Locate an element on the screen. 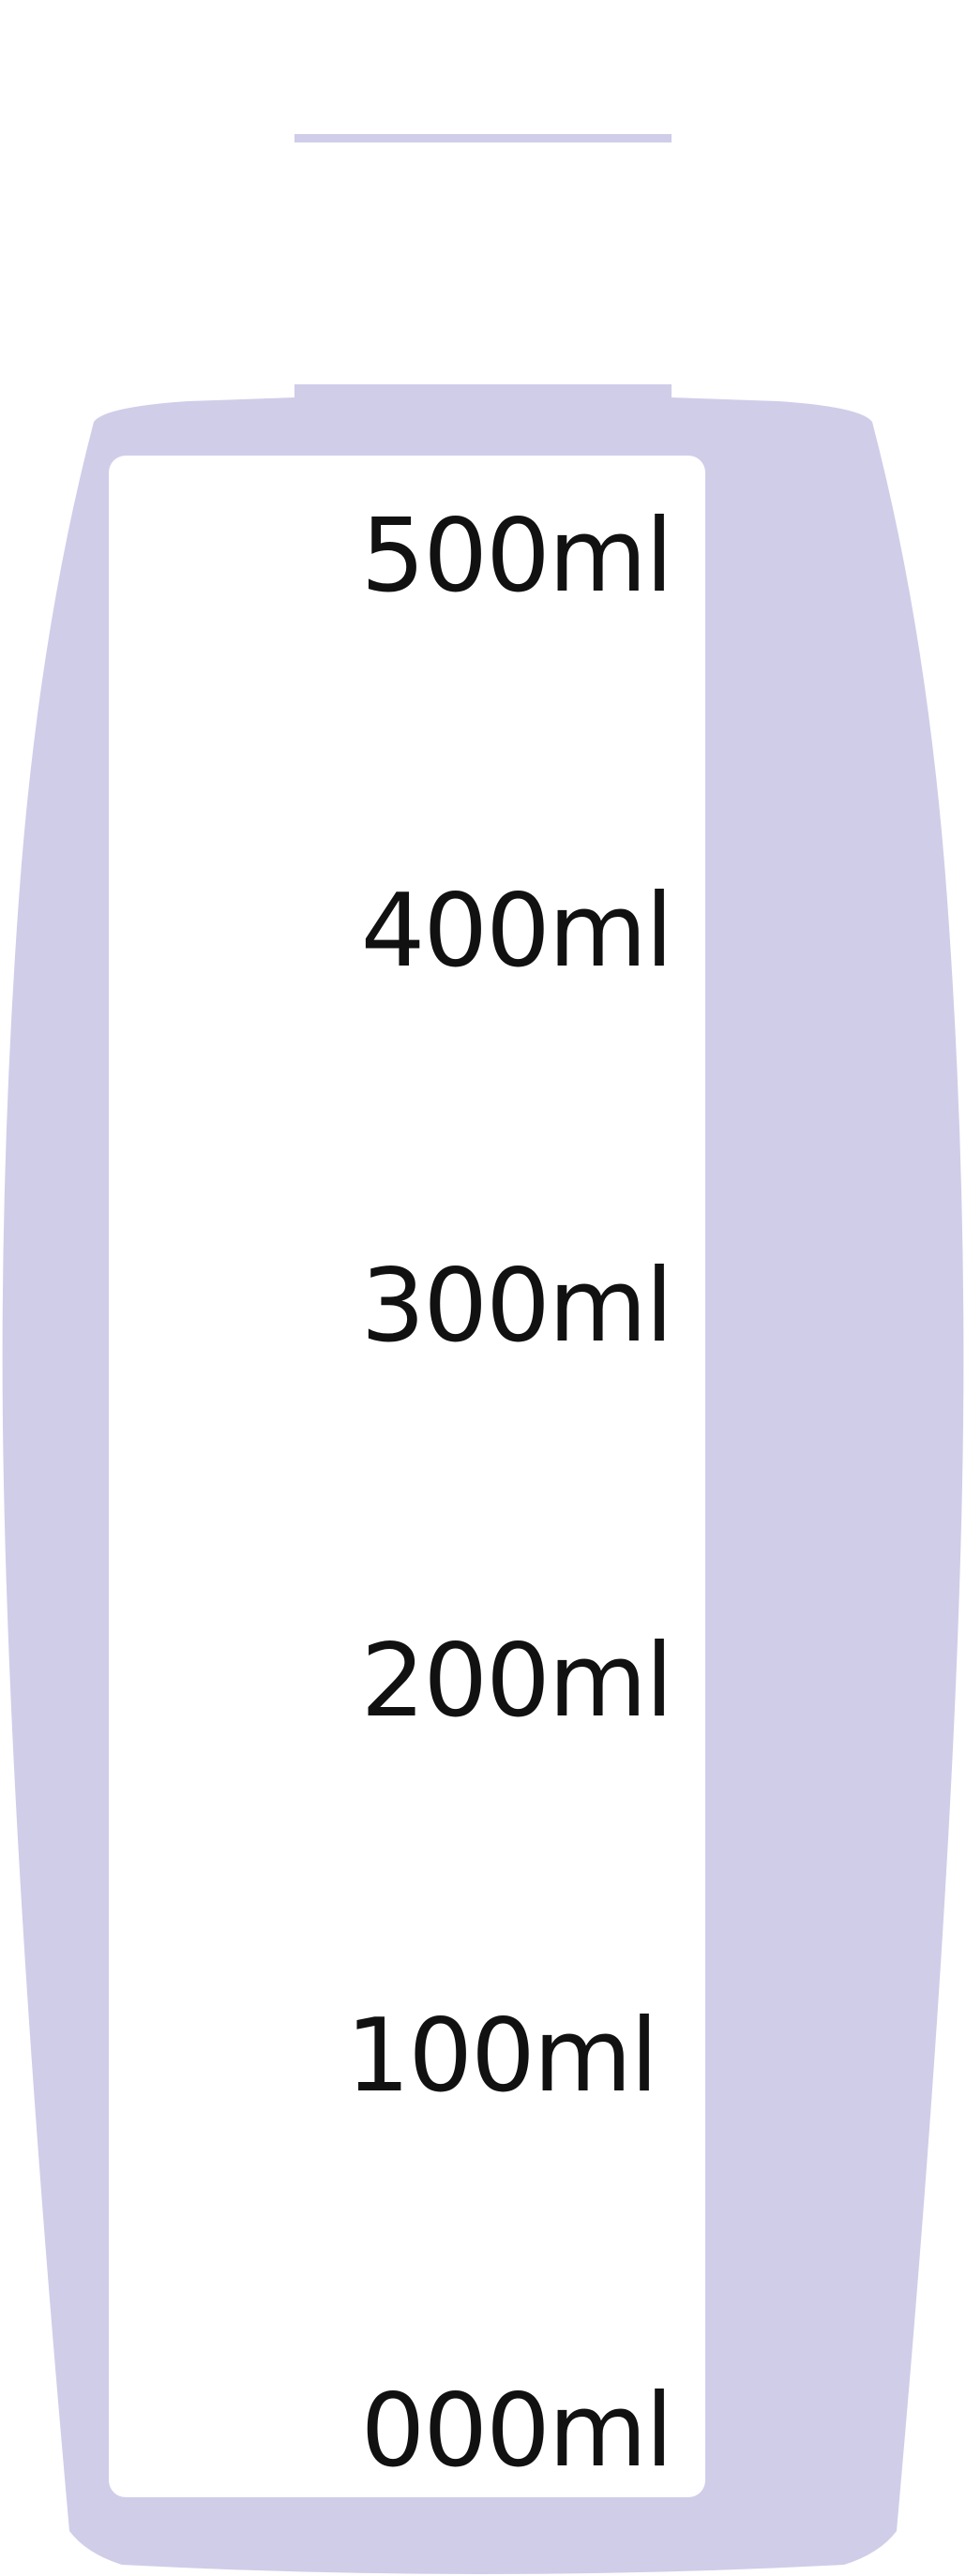  scale-label-500: 500ml is located at coordinates (516, 557).